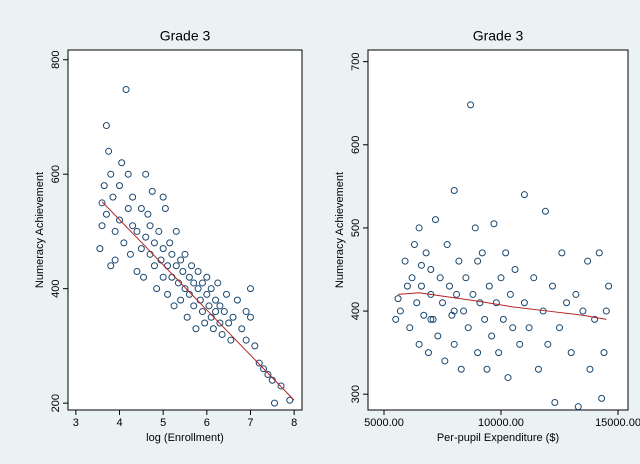 The width and height of the screenshot is (640, 464). I want to click on x-tick-label: 4, so click(119, 423).